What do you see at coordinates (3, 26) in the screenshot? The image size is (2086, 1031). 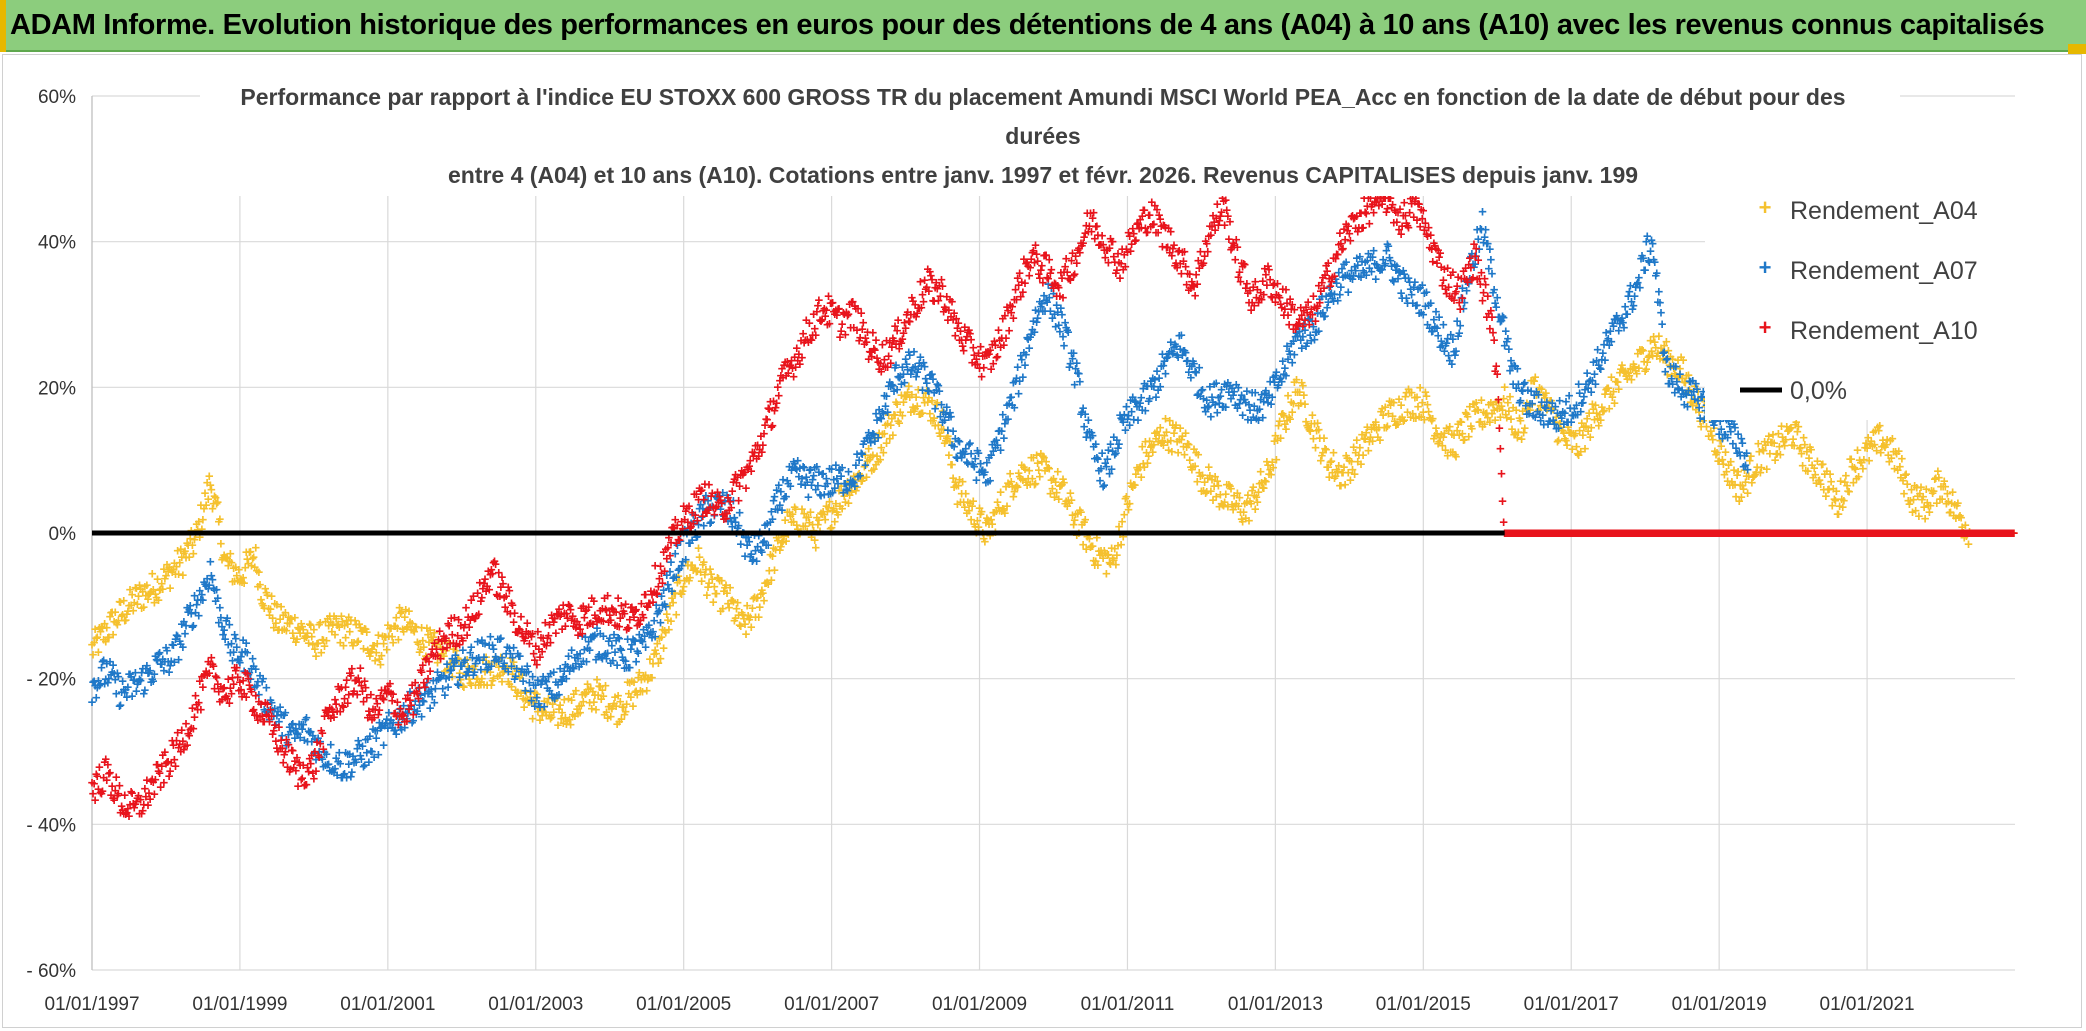 I see `banner-left-accent` at bounding box center [3, 26].